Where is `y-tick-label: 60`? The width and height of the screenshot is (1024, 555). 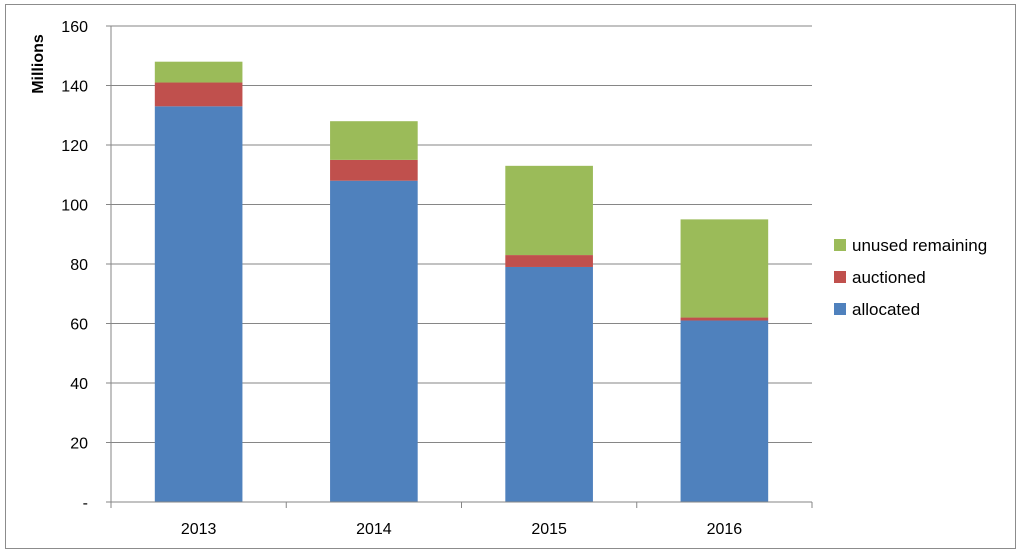 y-tick-label: 60 is located at coordinates (79, 325).